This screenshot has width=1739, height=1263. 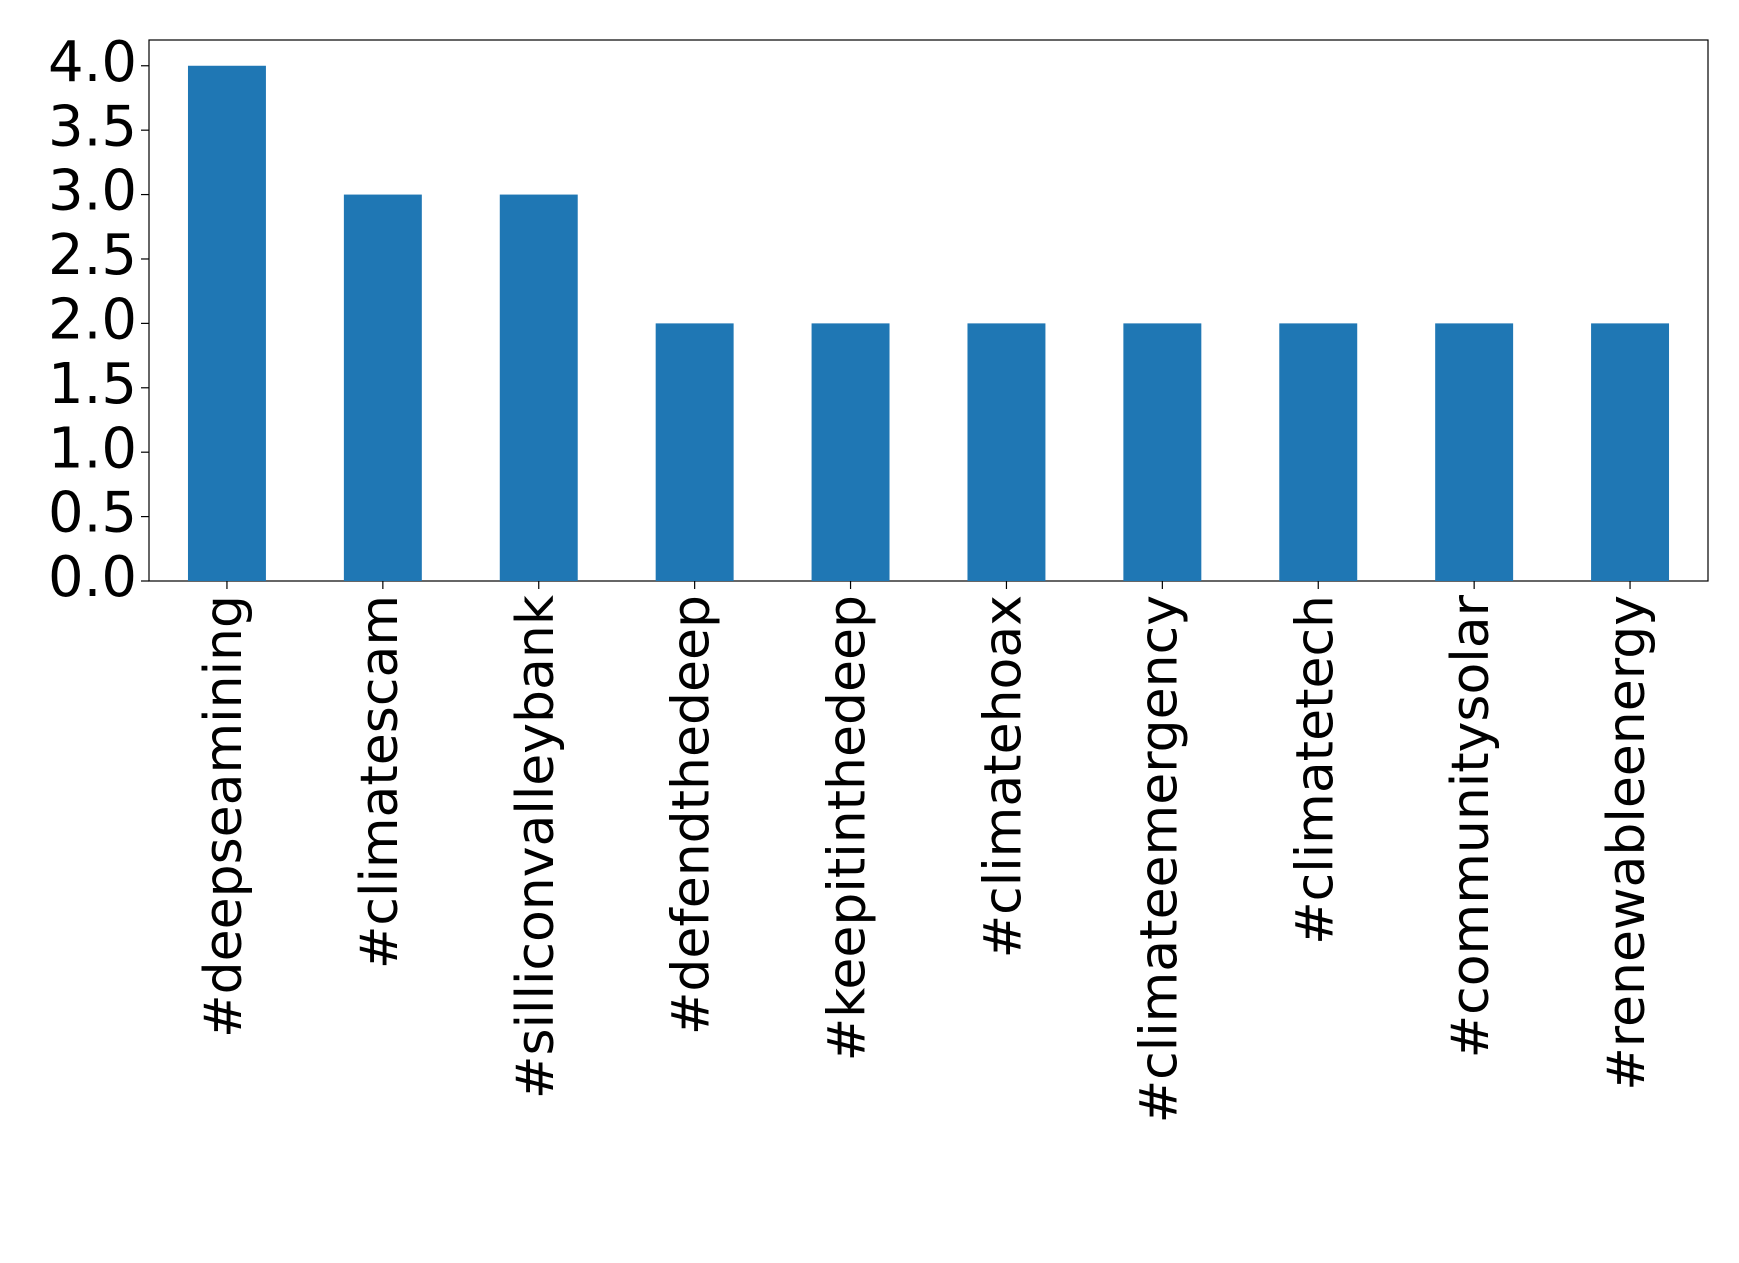 What do you see at coordinates (92, 513) in the screenshot?
I see `y-tick-label: 0.5` at bounding box center [92, 513].